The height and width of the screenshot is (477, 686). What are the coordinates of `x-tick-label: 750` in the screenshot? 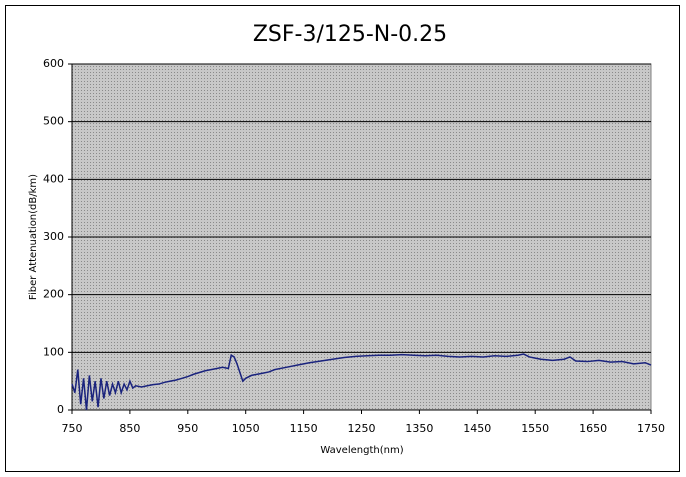 It's located at (72, 428).